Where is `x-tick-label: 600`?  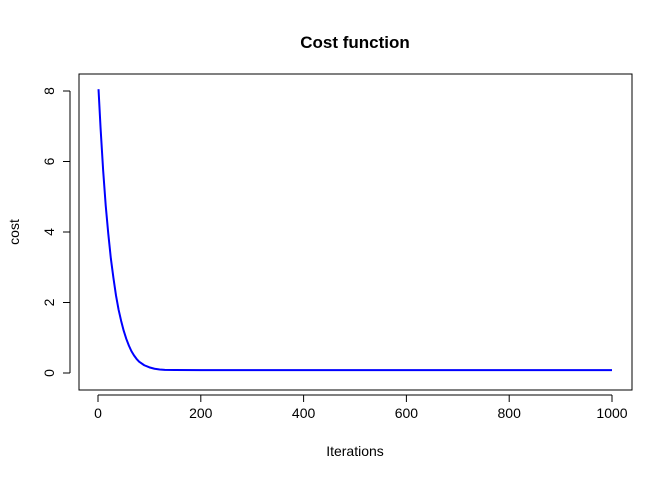 x-tick-label: 600 is located at coordinates (407, 413).